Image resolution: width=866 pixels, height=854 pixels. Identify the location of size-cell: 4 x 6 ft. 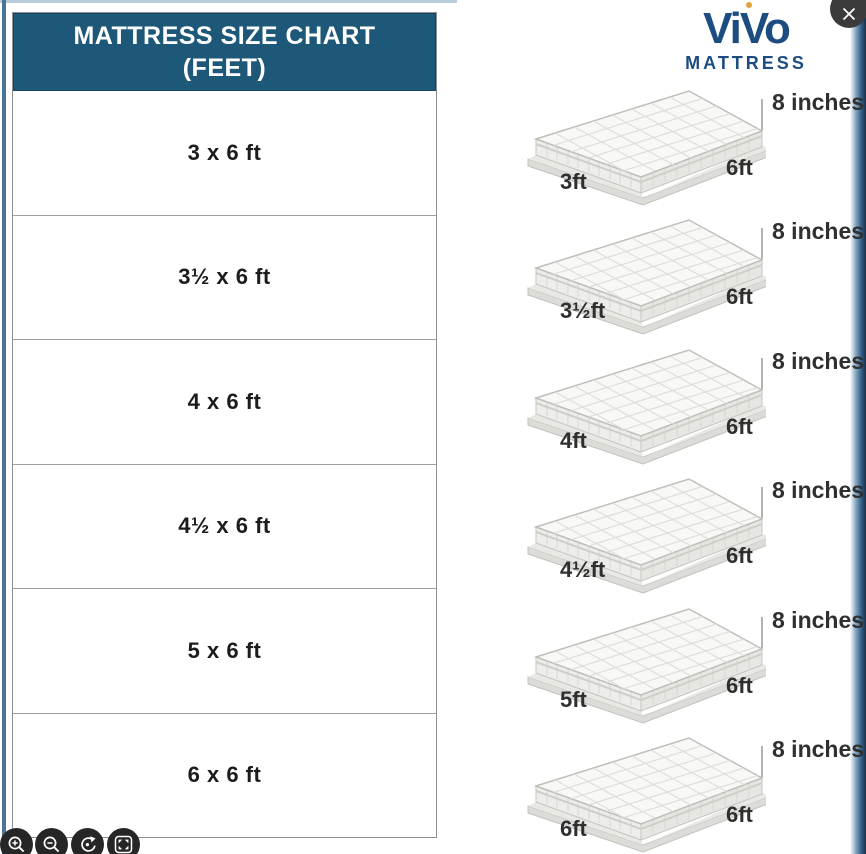
(224, 401).